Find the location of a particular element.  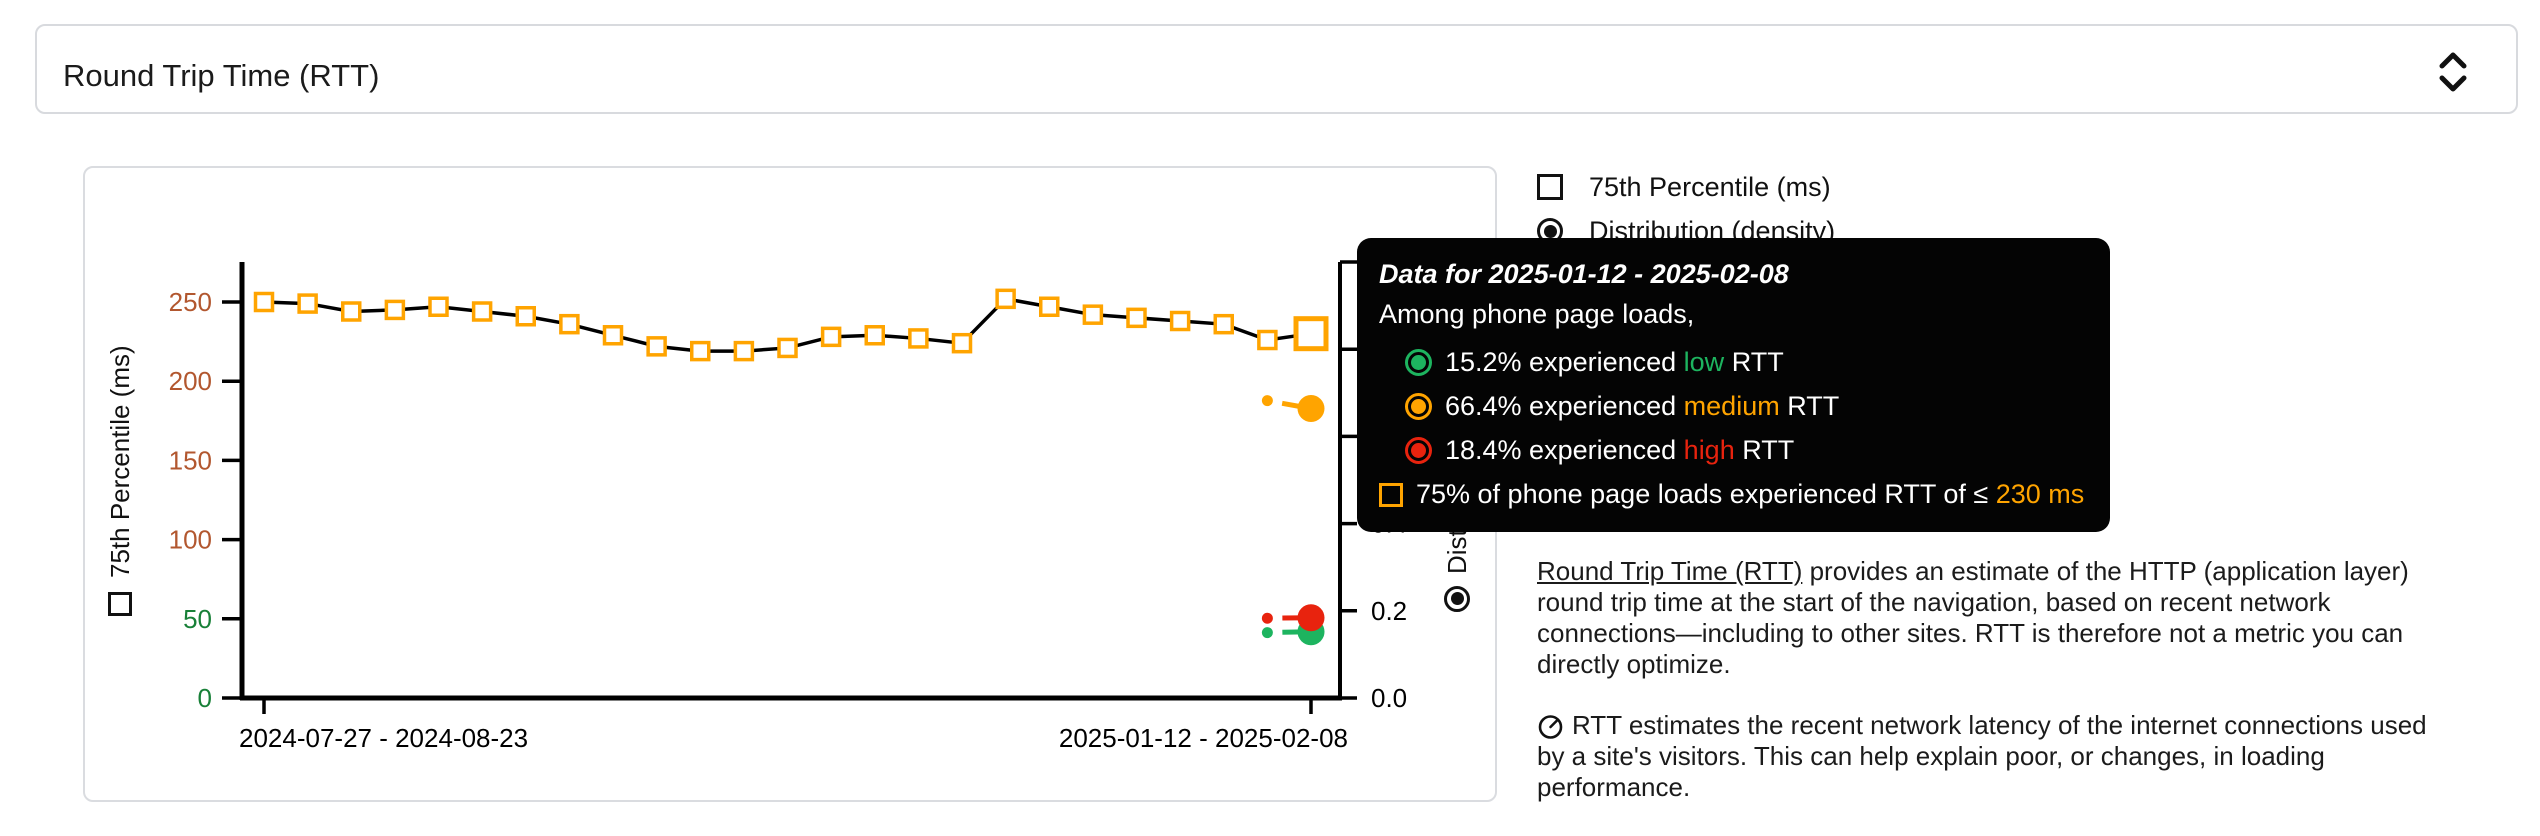

svg-text: 250 is located at coordinates (190, 302).